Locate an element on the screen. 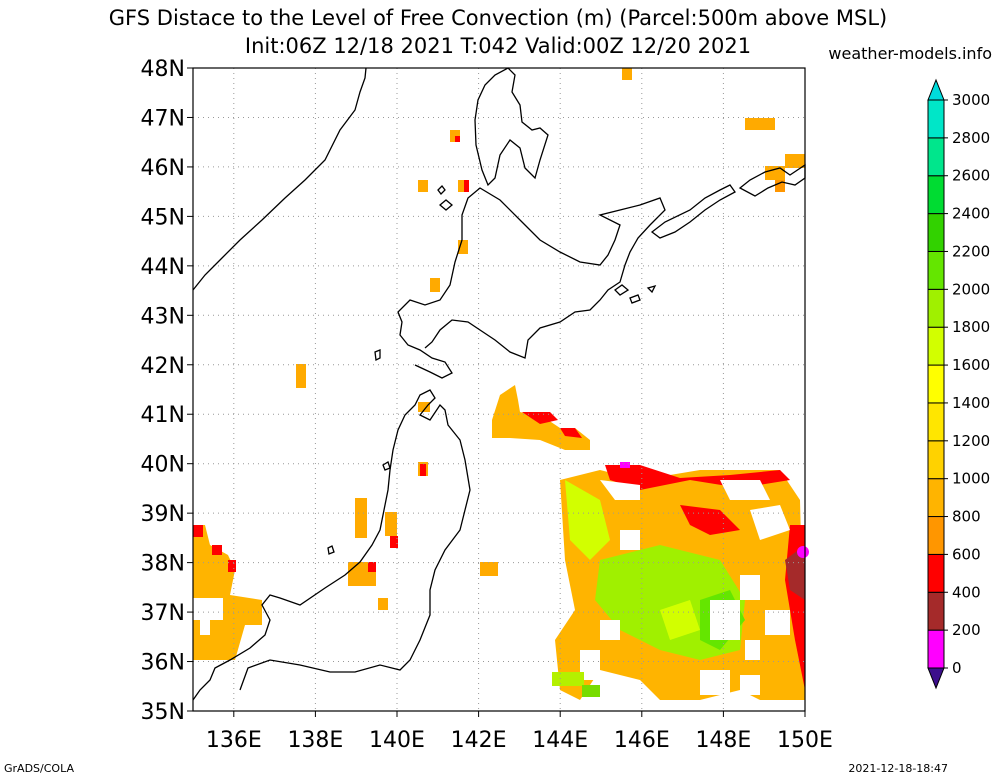 The height and width of the screenshot is (779, 1000). colorbar-label: 1600 is located at coordinates (971, 365).